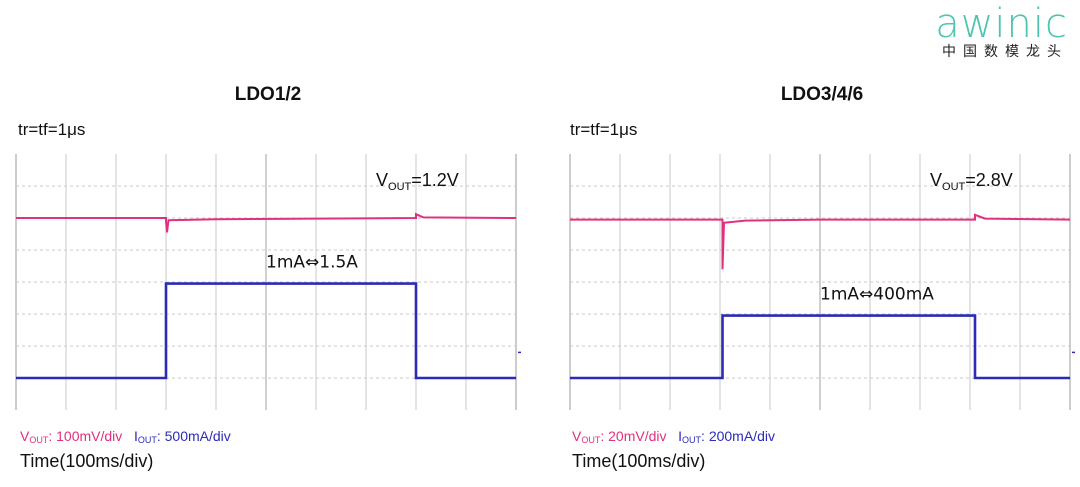 The image size is (1080, 487). I want to click on chart-title-ldo12: LDO1/2, so click(268, 94).